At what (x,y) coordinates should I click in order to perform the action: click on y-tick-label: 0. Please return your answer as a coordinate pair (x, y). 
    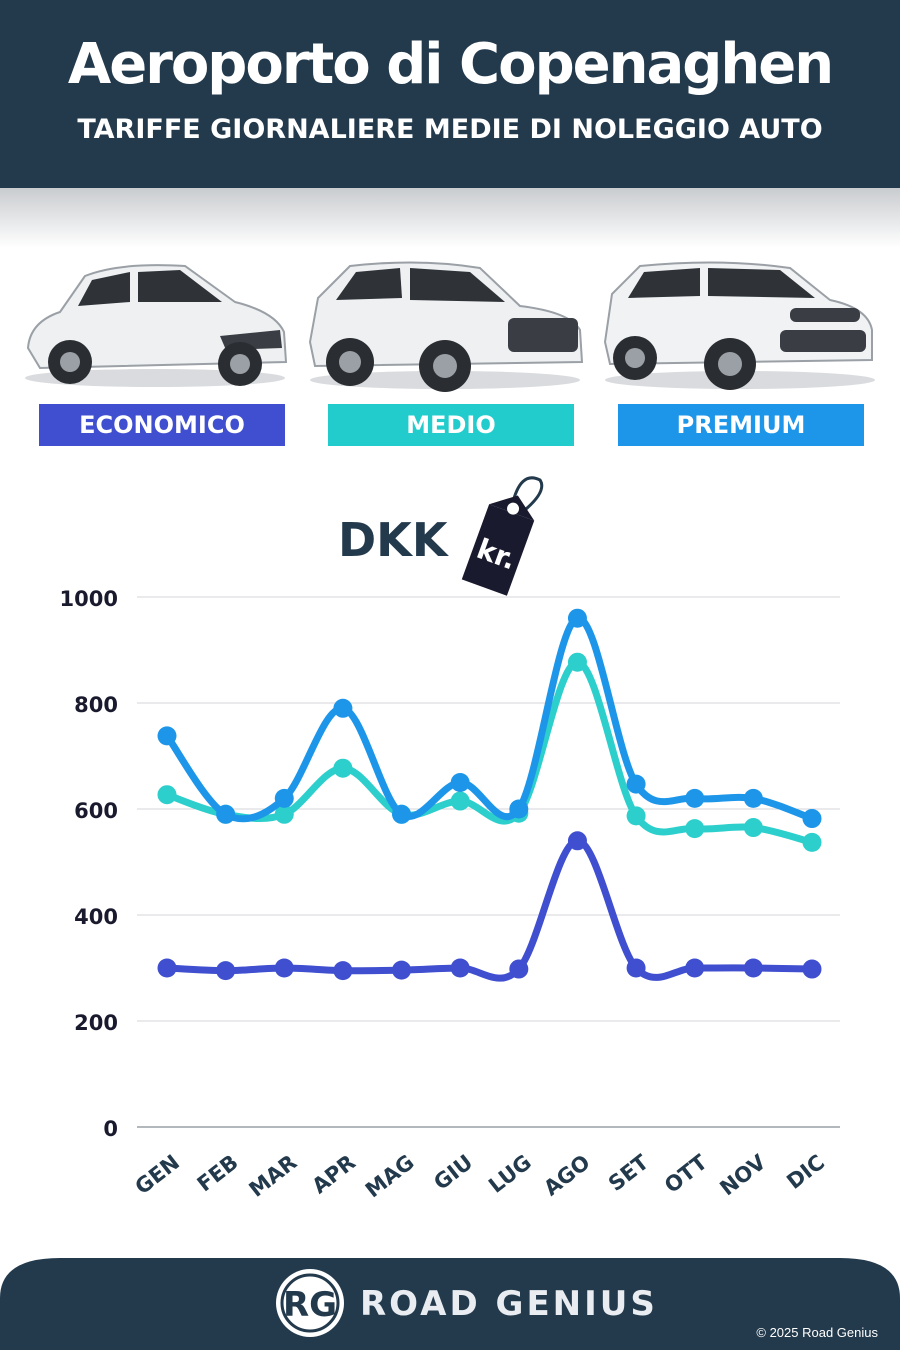
    Looking at the image, I should click on (110, 1129).